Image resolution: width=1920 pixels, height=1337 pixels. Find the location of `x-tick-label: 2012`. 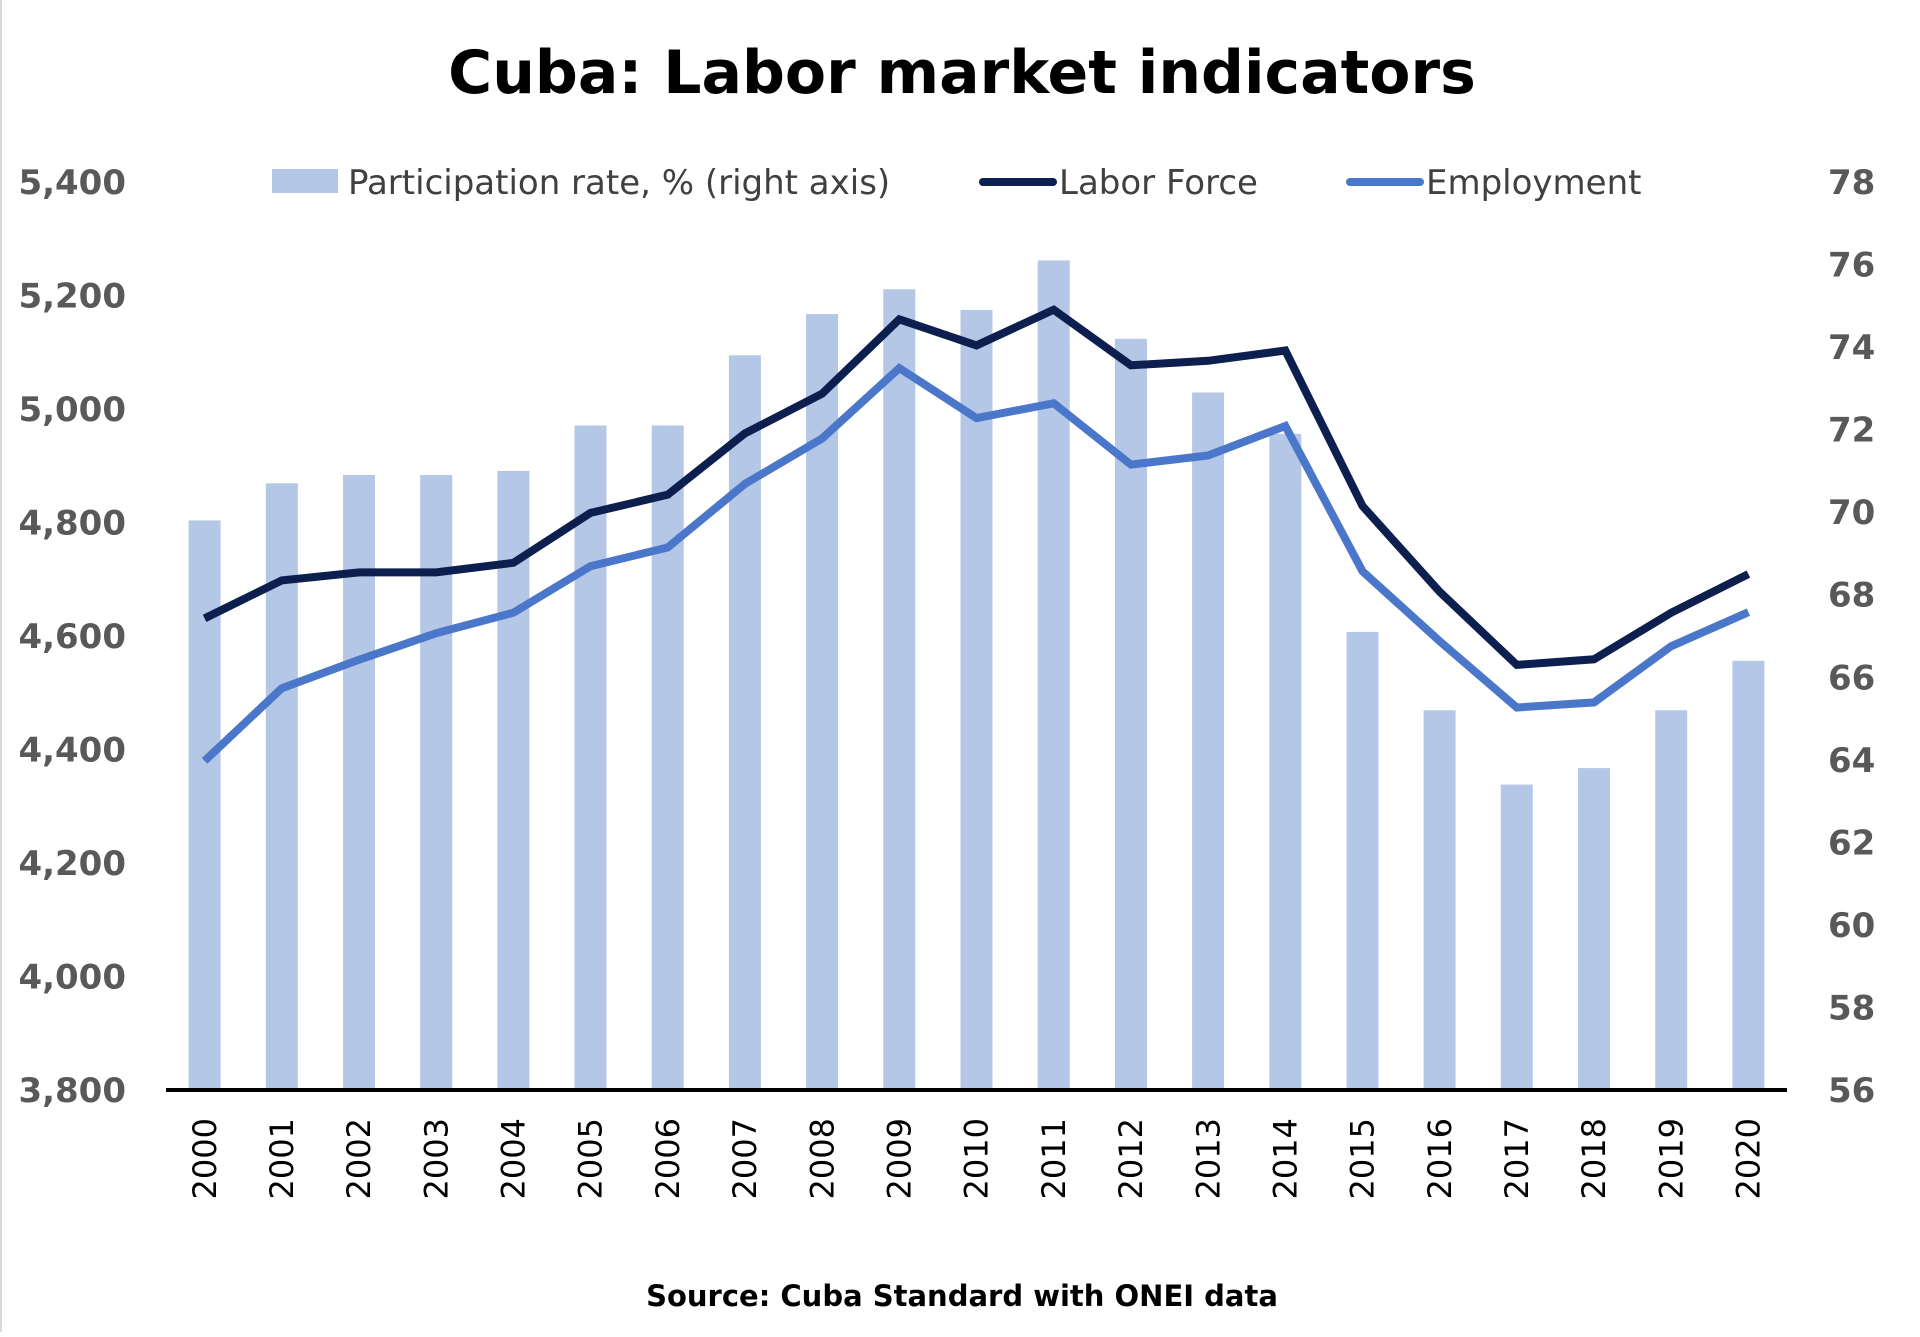

x-tick-label: 2012 is located at coordinates (1131, 1158).